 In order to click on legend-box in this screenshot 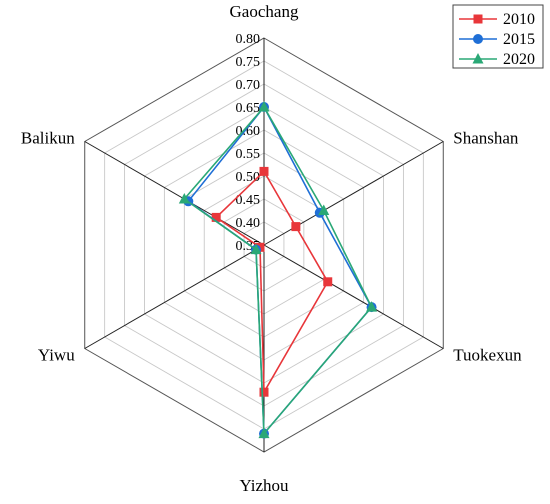, I will do `click(498, 36)`.